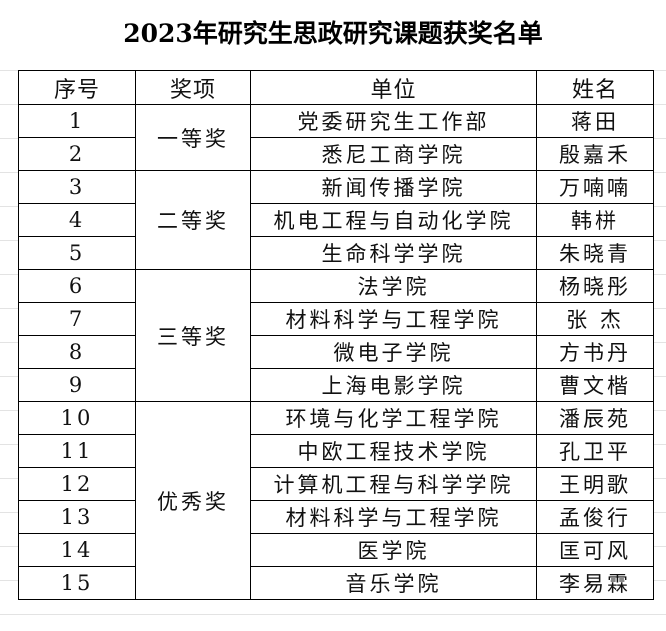 This screenshot has height=631, width=666. I want to click on name-cell: 王明歌, so click(595, 484).